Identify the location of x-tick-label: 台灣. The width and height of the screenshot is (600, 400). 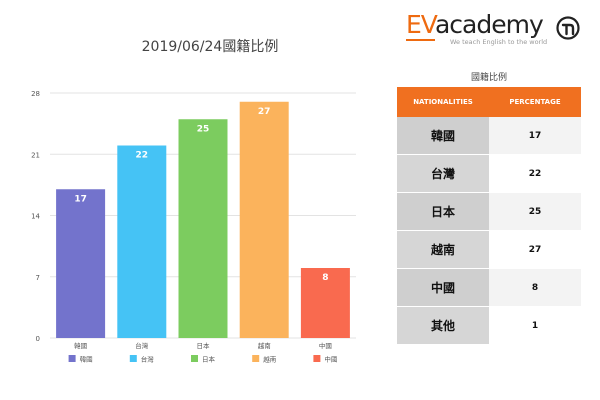
(142, 345).